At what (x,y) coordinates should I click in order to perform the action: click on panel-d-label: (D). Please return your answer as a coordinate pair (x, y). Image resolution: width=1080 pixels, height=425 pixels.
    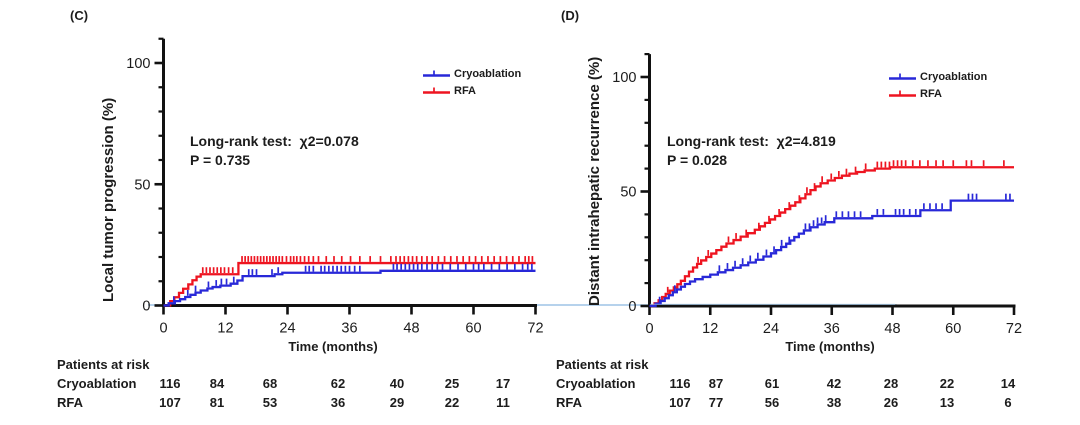
    Looking at the image, I should click on (570, 15).